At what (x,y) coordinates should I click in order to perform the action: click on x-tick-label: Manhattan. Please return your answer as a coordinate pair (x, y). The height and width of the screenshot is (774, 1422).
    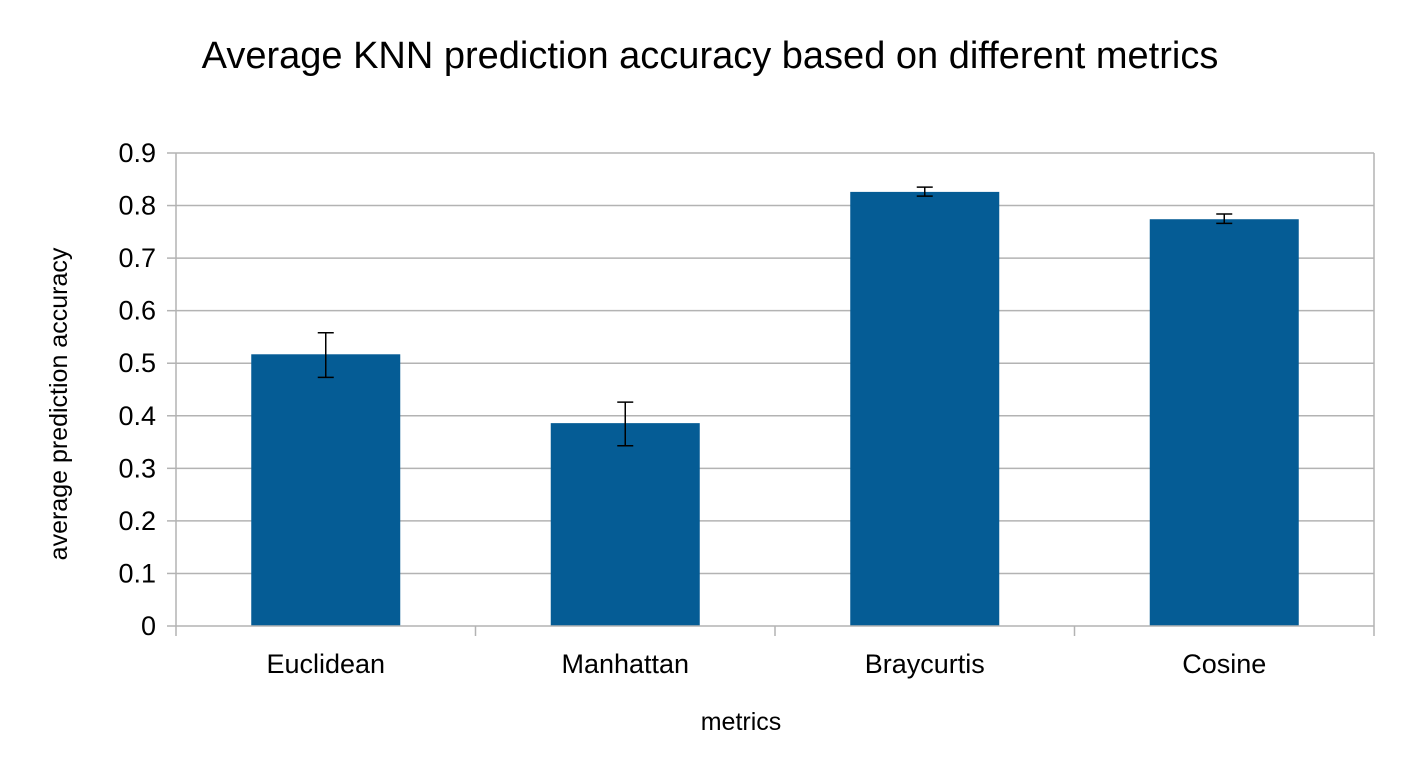
    Looking at the image, I should click on (625, 664).